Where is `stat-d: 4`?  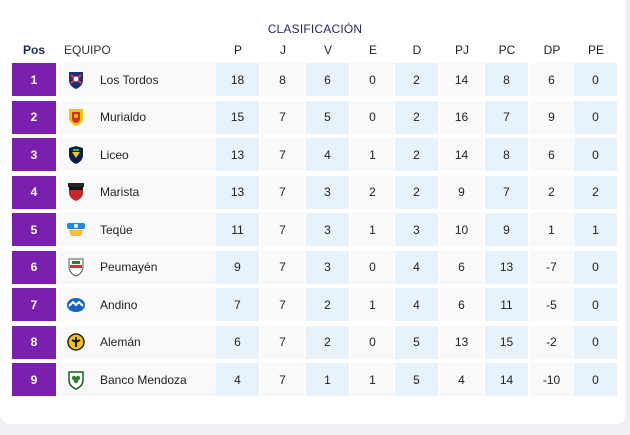
stat-d: 4 is located at coordinates (416, 267).